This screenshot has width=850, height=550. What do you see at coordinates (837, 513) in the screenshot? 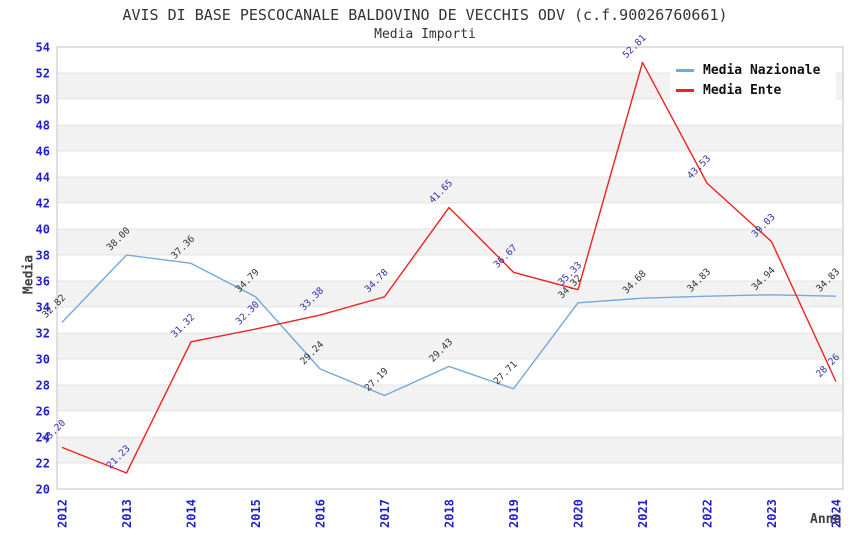
I see `x-tick-label: 2024` at bounding box center [837, 513].